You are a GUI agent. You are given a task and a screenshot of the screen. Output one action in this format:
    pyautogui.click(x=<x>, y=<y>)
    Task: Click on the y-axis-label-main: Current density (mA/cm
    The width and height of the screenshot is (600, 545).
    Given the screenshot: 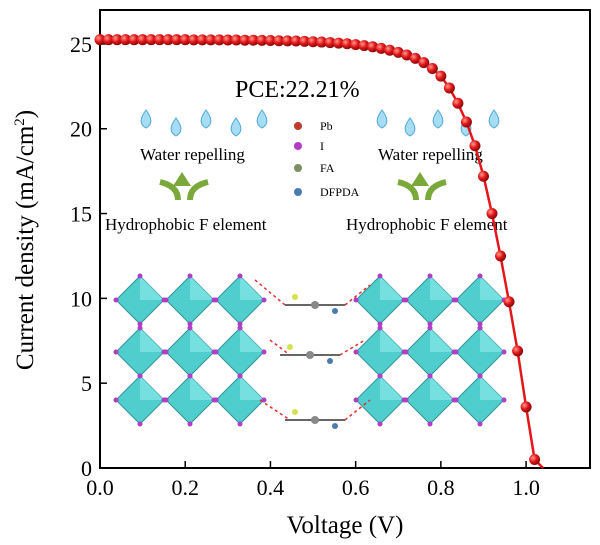 What is the action you would take?
    pyautogui.click(x=25, y=247)
    